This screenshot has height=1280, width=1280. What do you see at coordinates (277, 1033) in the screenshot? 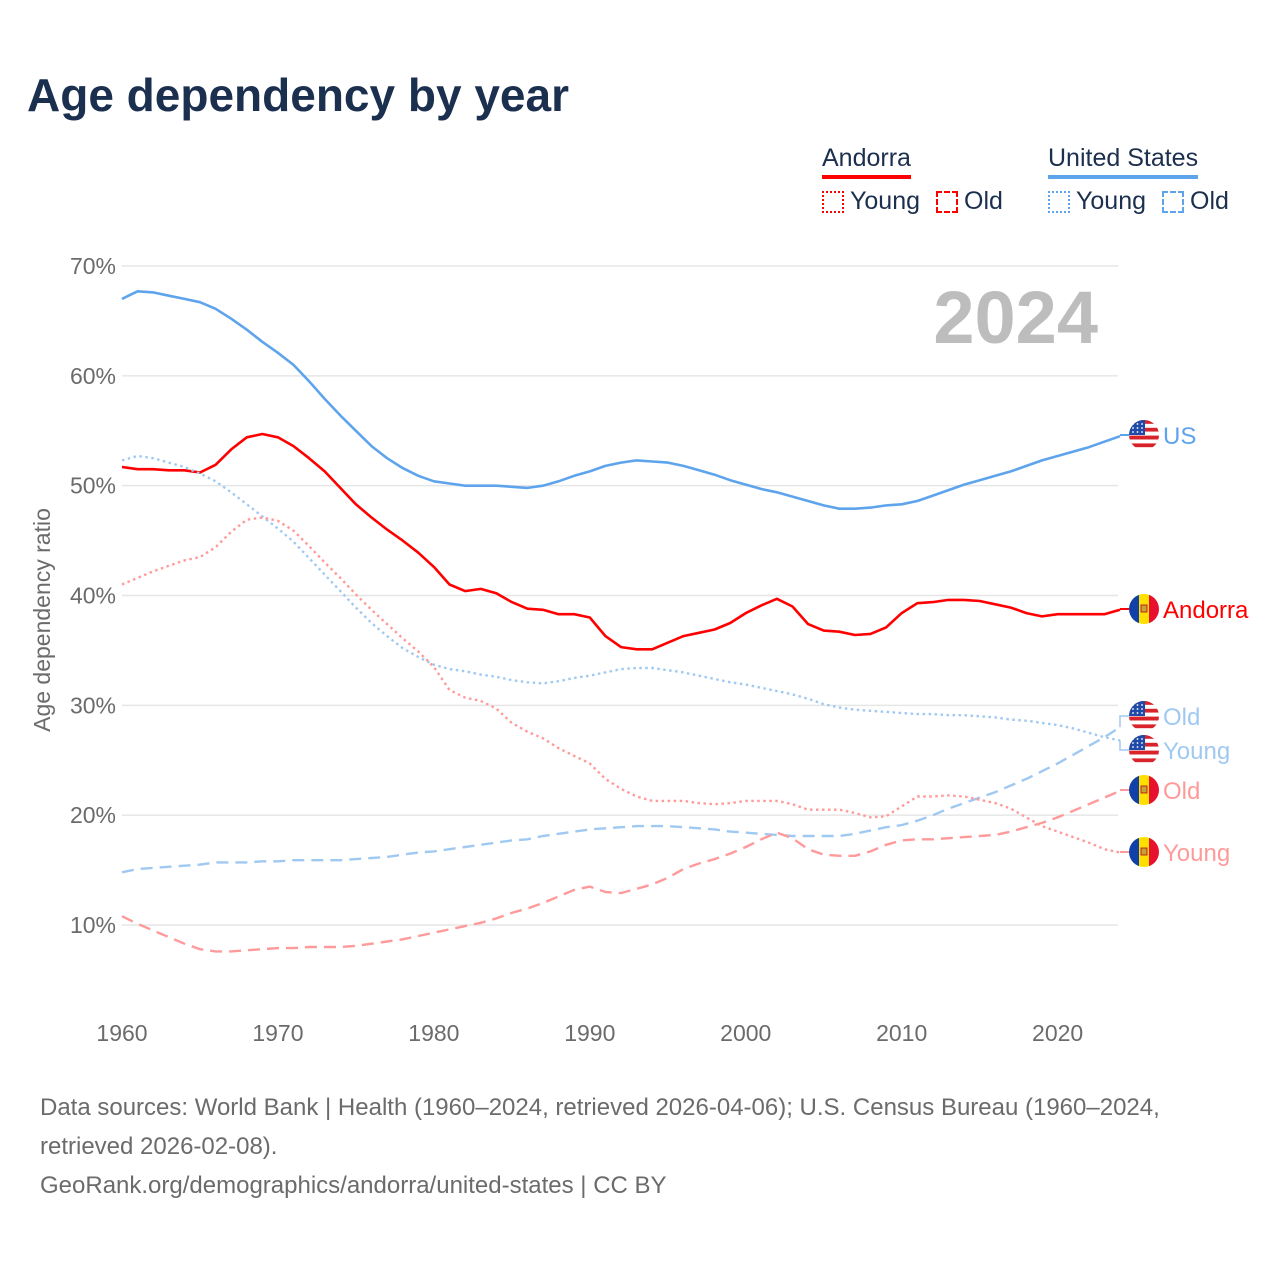
I see `x-tick-label: 1970` at bounding box center [277, 1033].